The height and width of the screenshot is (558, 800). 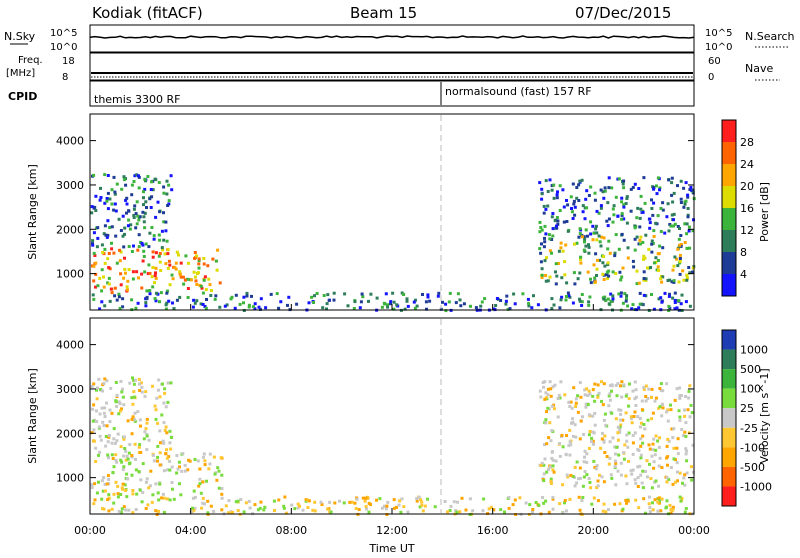 What do you see at coordinates (22, 96) in the screenshot?
I see `cpid-label: CPID` at bounding box center [22, 96].